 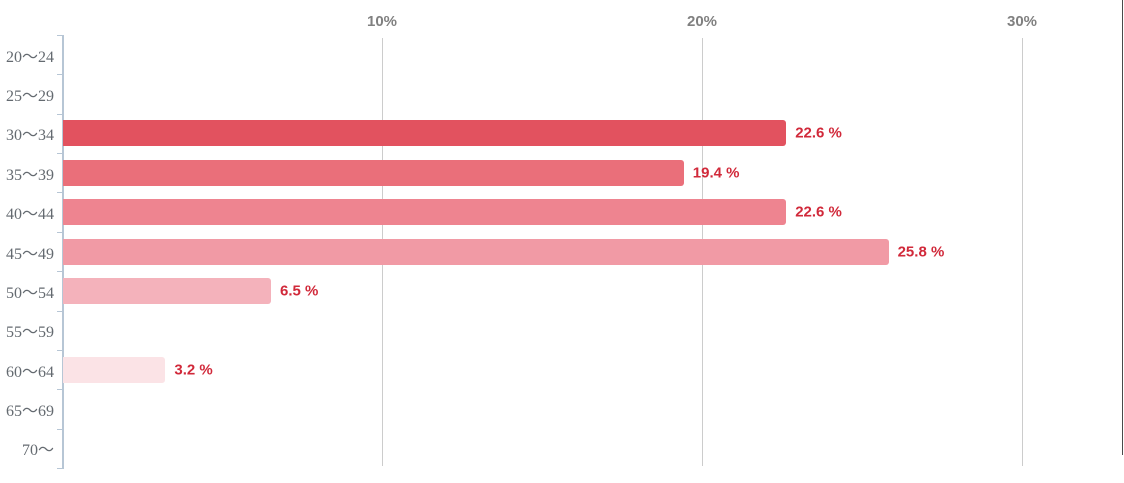 What do you see at coordinates (29, 293) in the screenshot?
I see `category-label-50〜54: 50〜54` at bounding box center [29, 293].